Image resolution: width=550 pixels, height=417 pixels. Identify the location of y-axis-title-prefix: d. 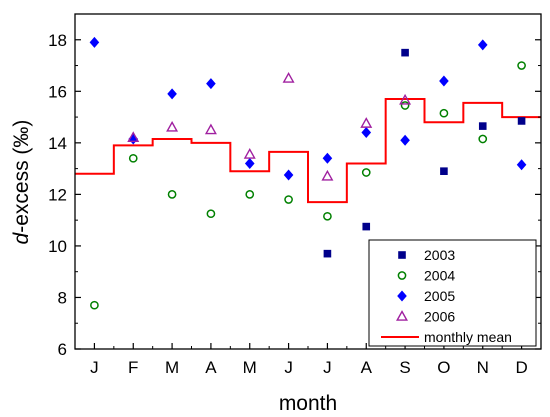
(21, 237).